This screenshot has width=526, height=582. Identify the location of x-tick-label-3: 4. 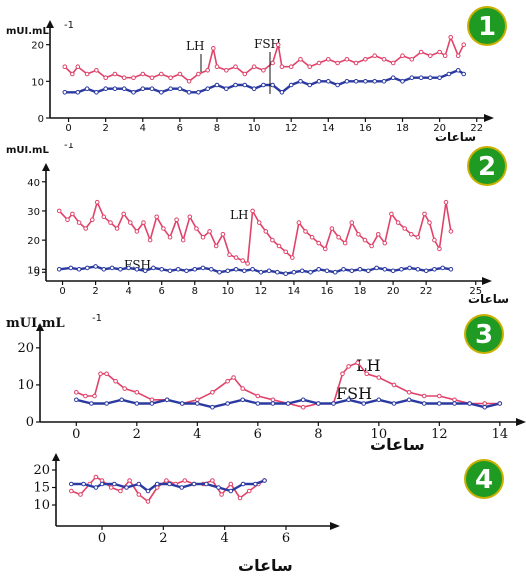
(197, 434).